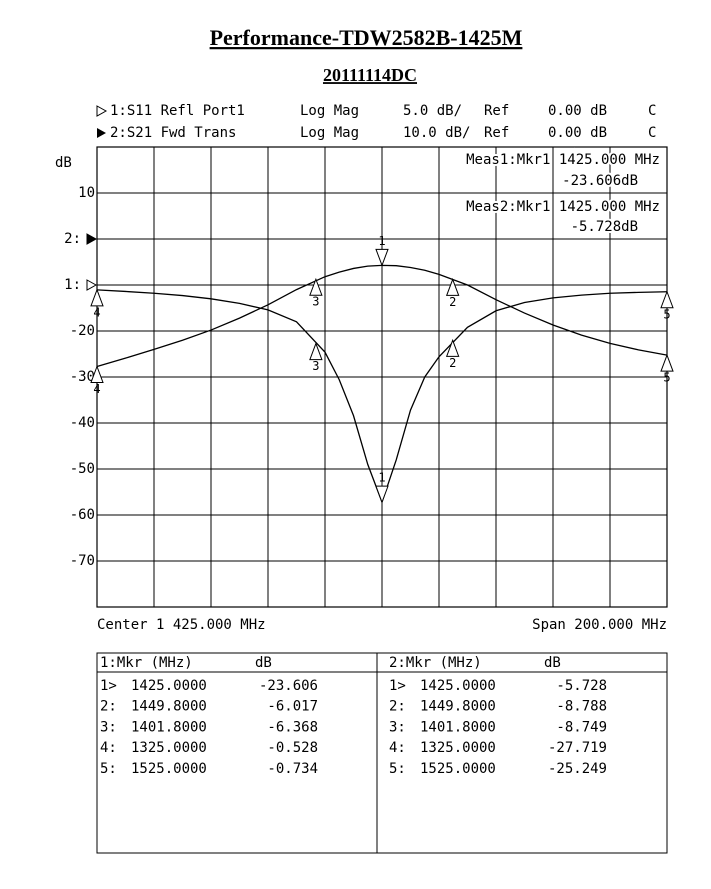 The height and width of the screenshot is (889, 711). I want to click on y-tick-label: 10, so click(86, 193).